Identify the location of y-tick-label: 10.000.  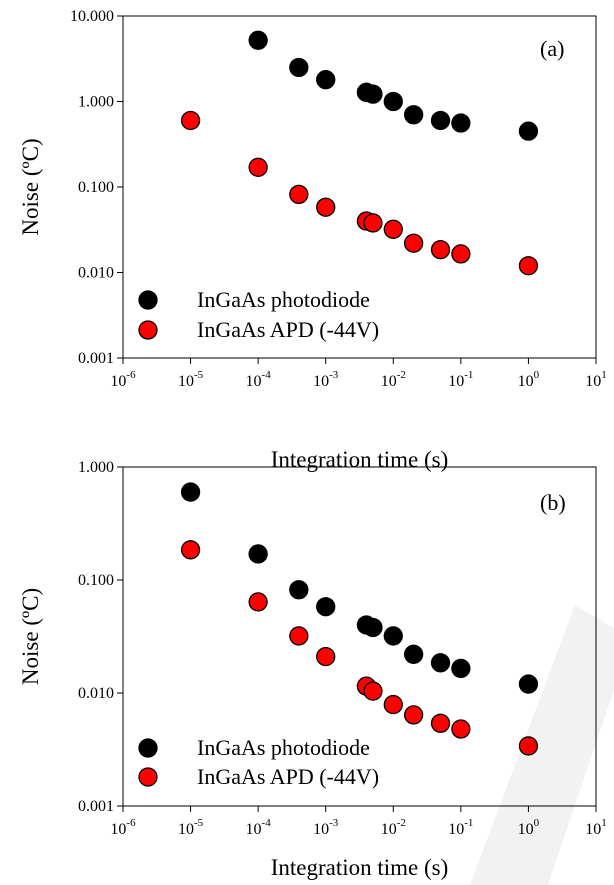
(92, 16).